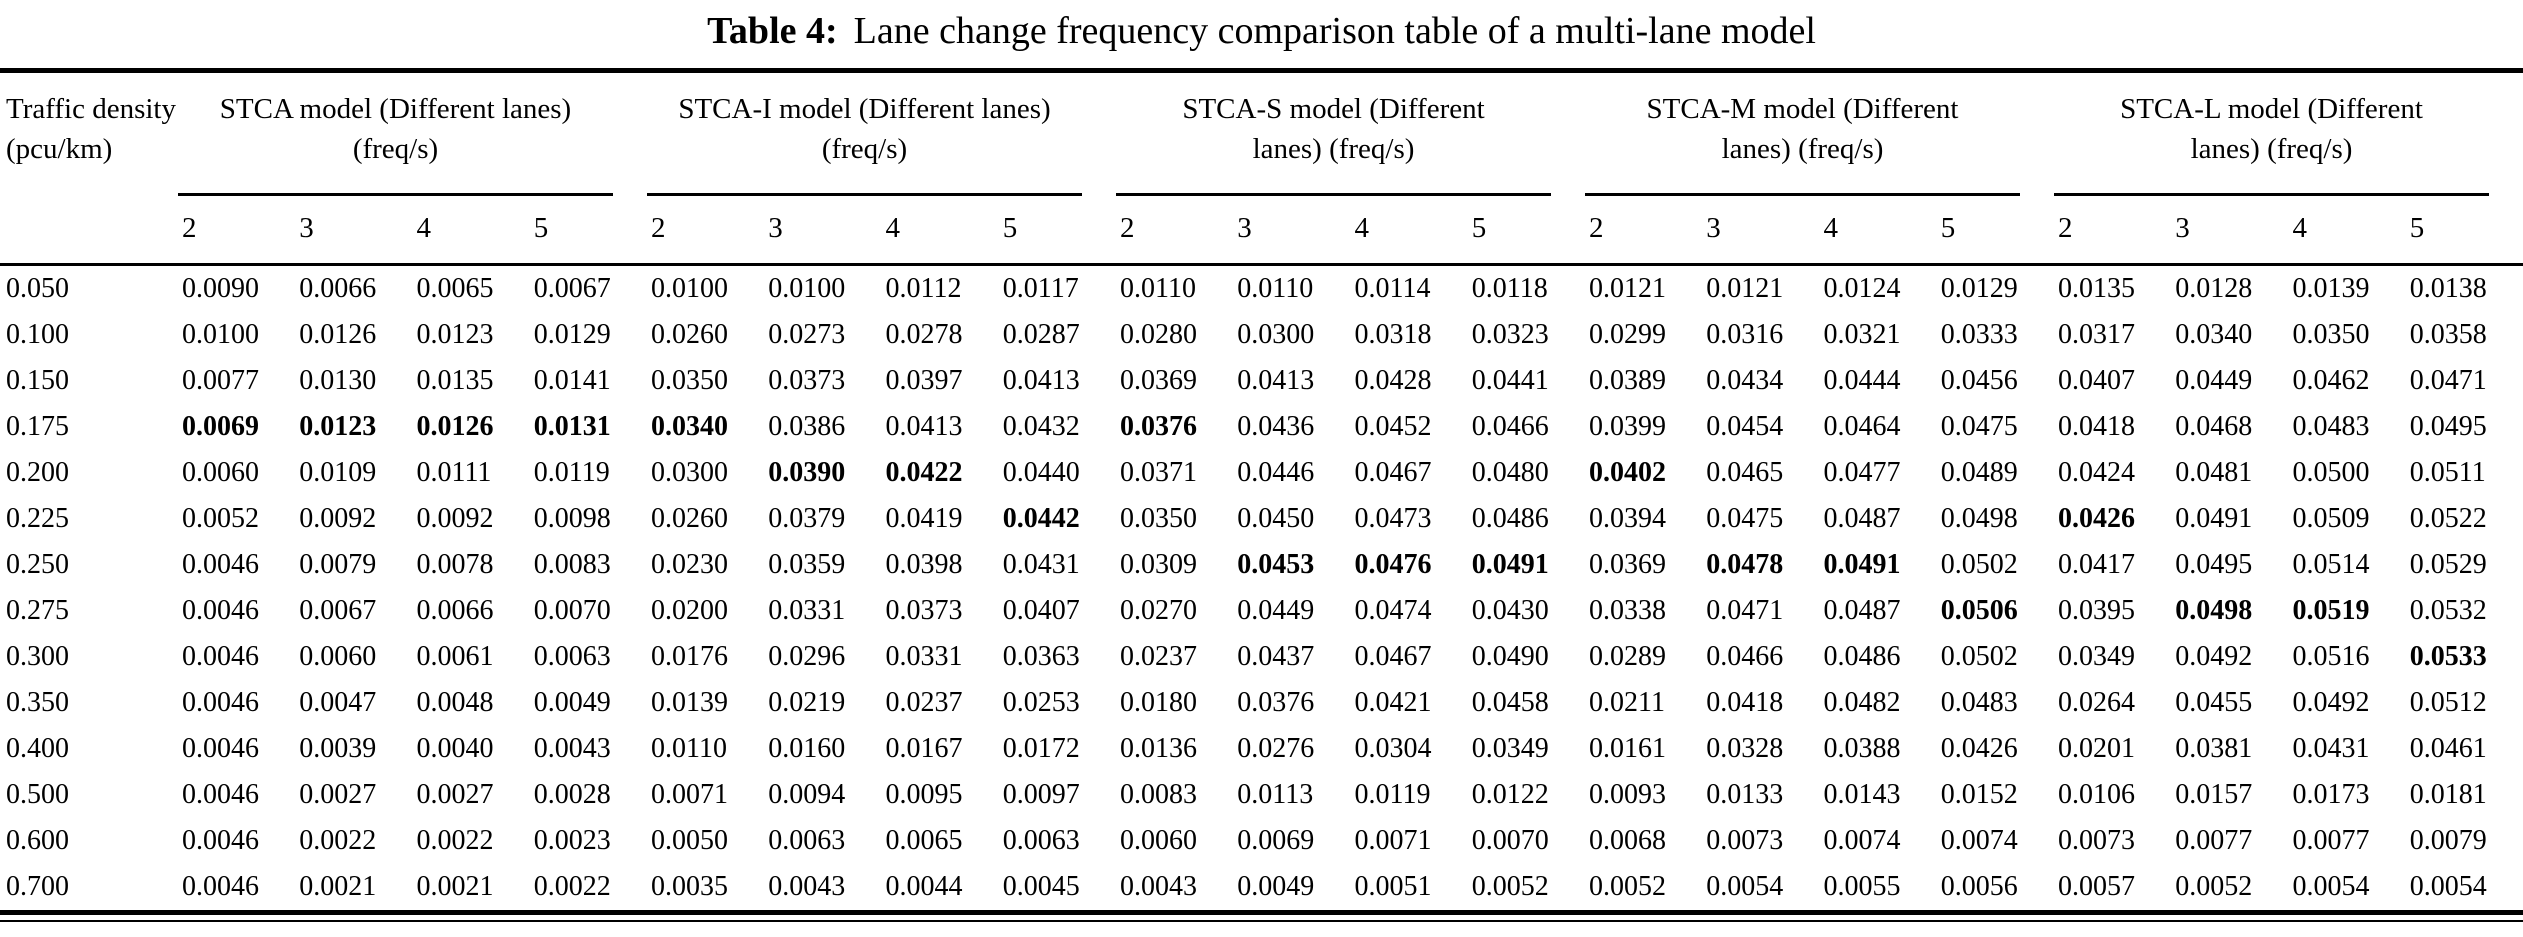 The width and height of the screenshot is (2523, 937). I want to click on value-cell: 0.0440, so click(1041, 472).